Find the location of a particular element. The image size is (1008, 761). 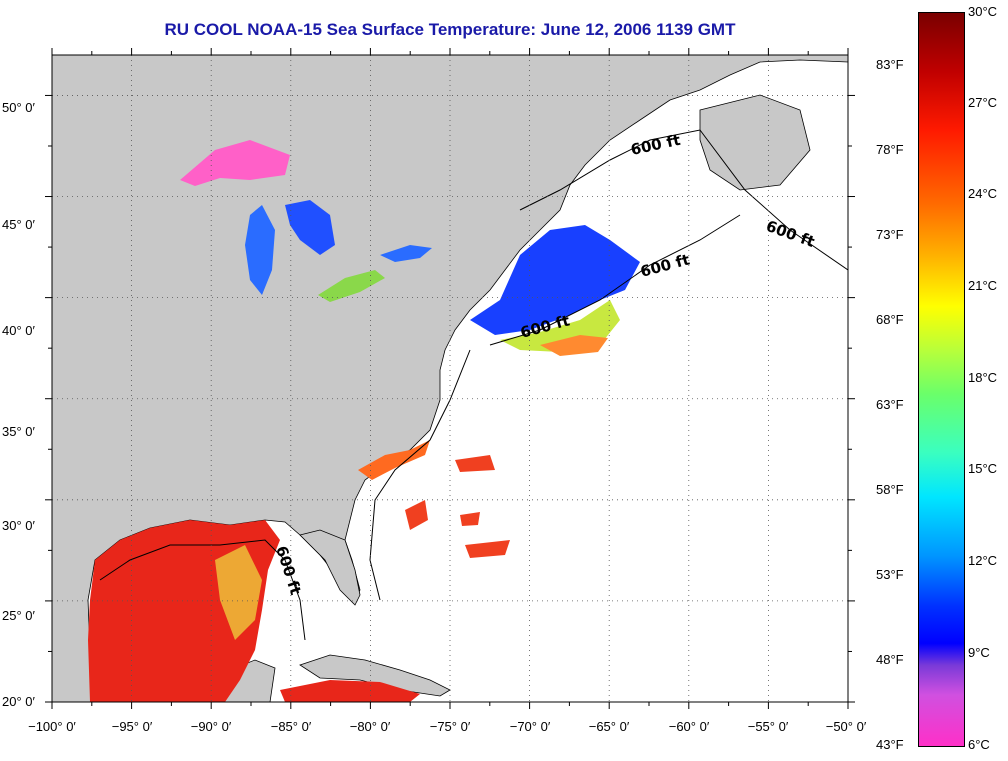

colorbar-celsius-label: 12°C is located at coordinates (983, 560).